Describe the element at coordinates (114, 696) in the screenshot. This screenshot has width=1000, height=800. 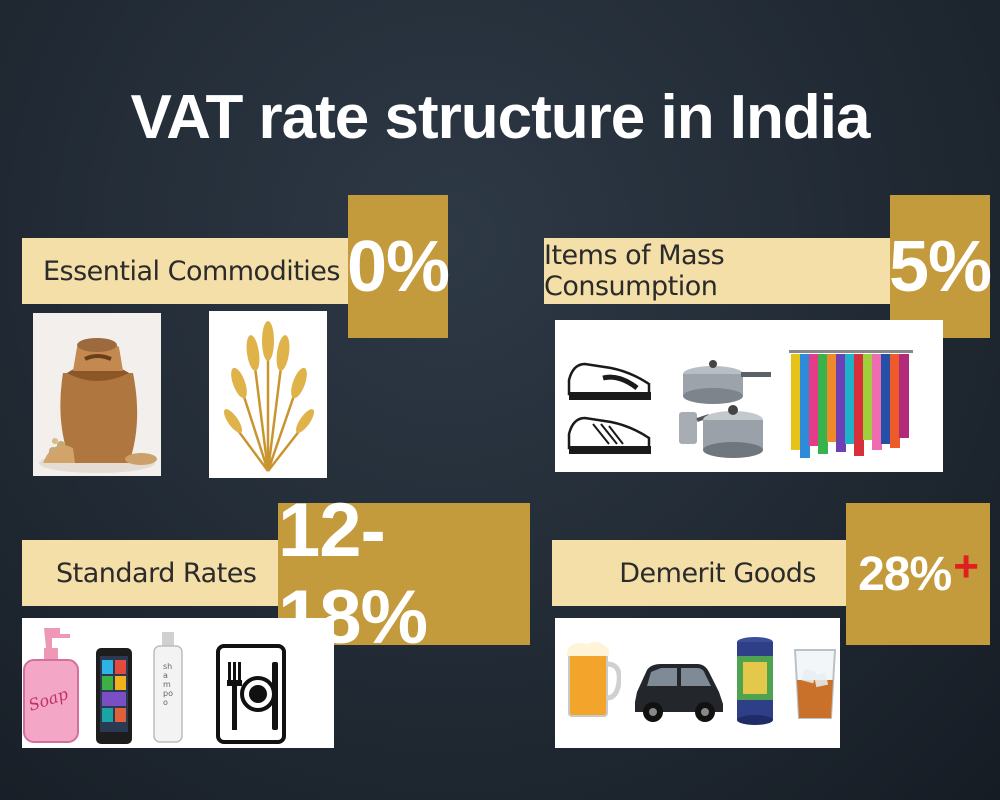
I see `mobile-phone-image` at that location.